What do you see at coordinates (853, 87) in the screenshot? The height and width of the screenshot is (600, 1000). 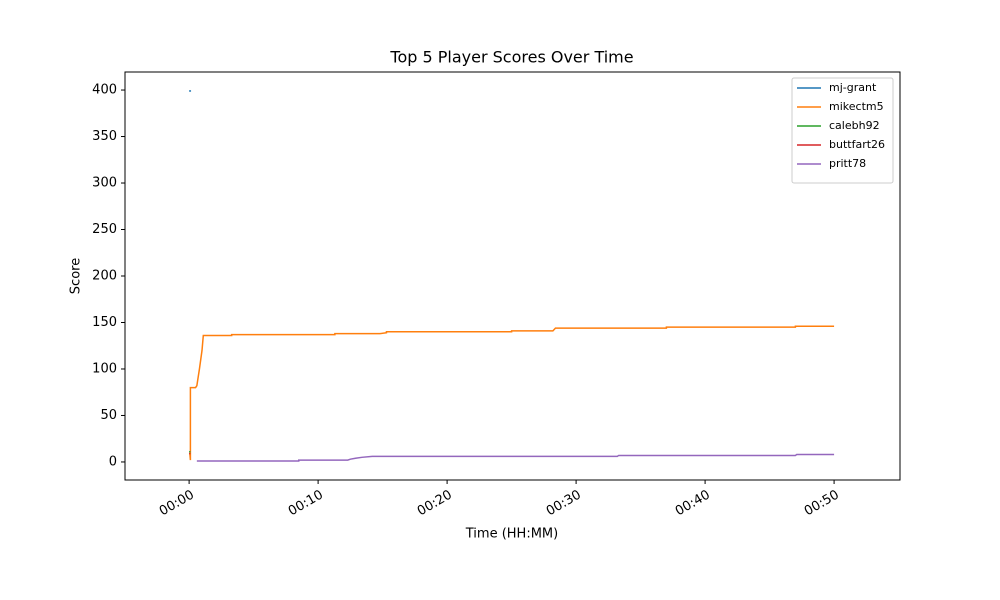 I see `legend-label: mj-grant` at bounding box center [853, 87].